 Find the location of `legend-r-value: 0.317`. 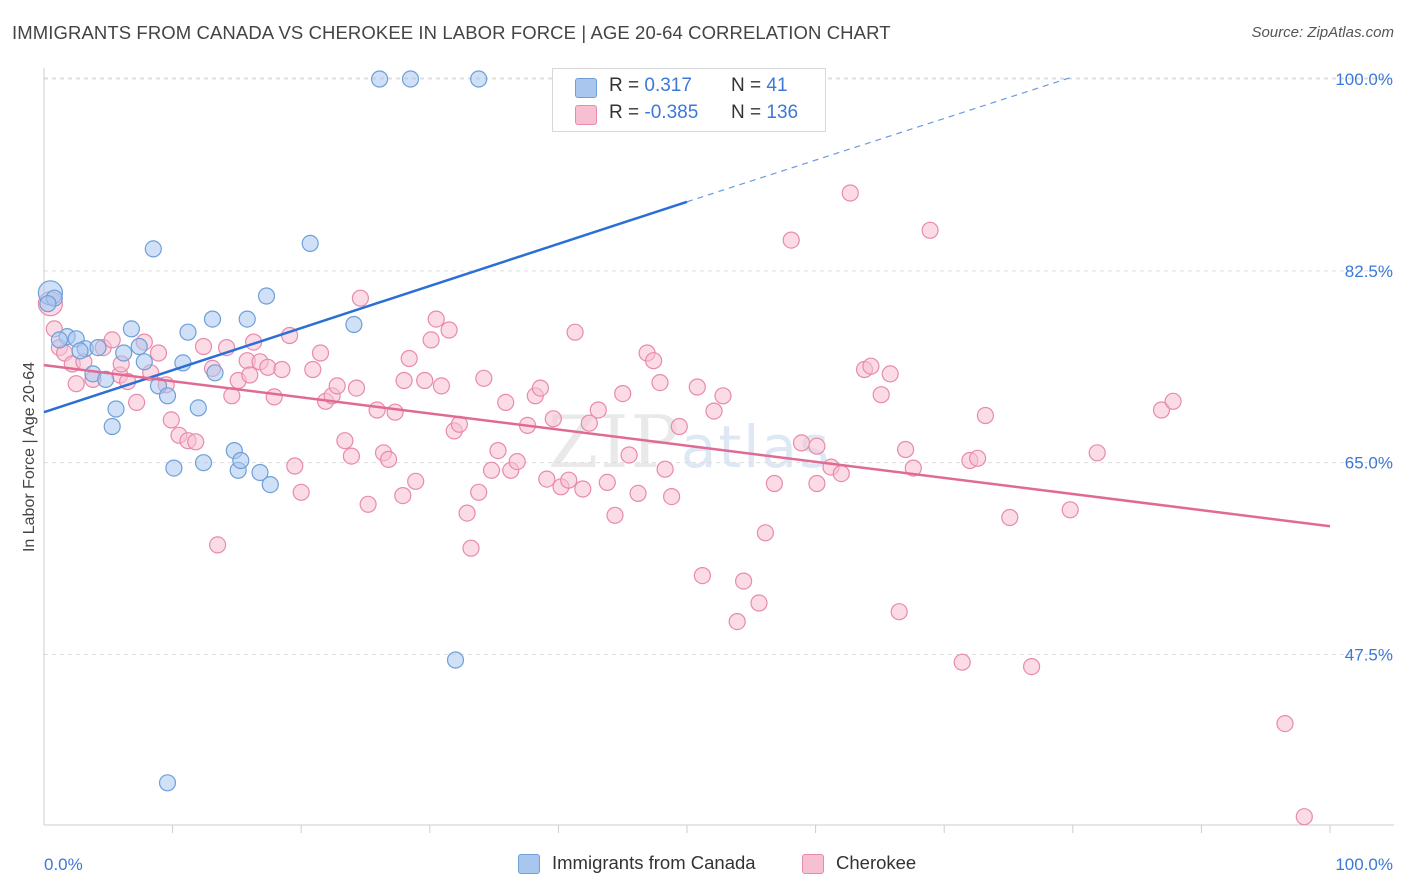

legend-r-value: 0.317 is located at coordinates (668, 85).